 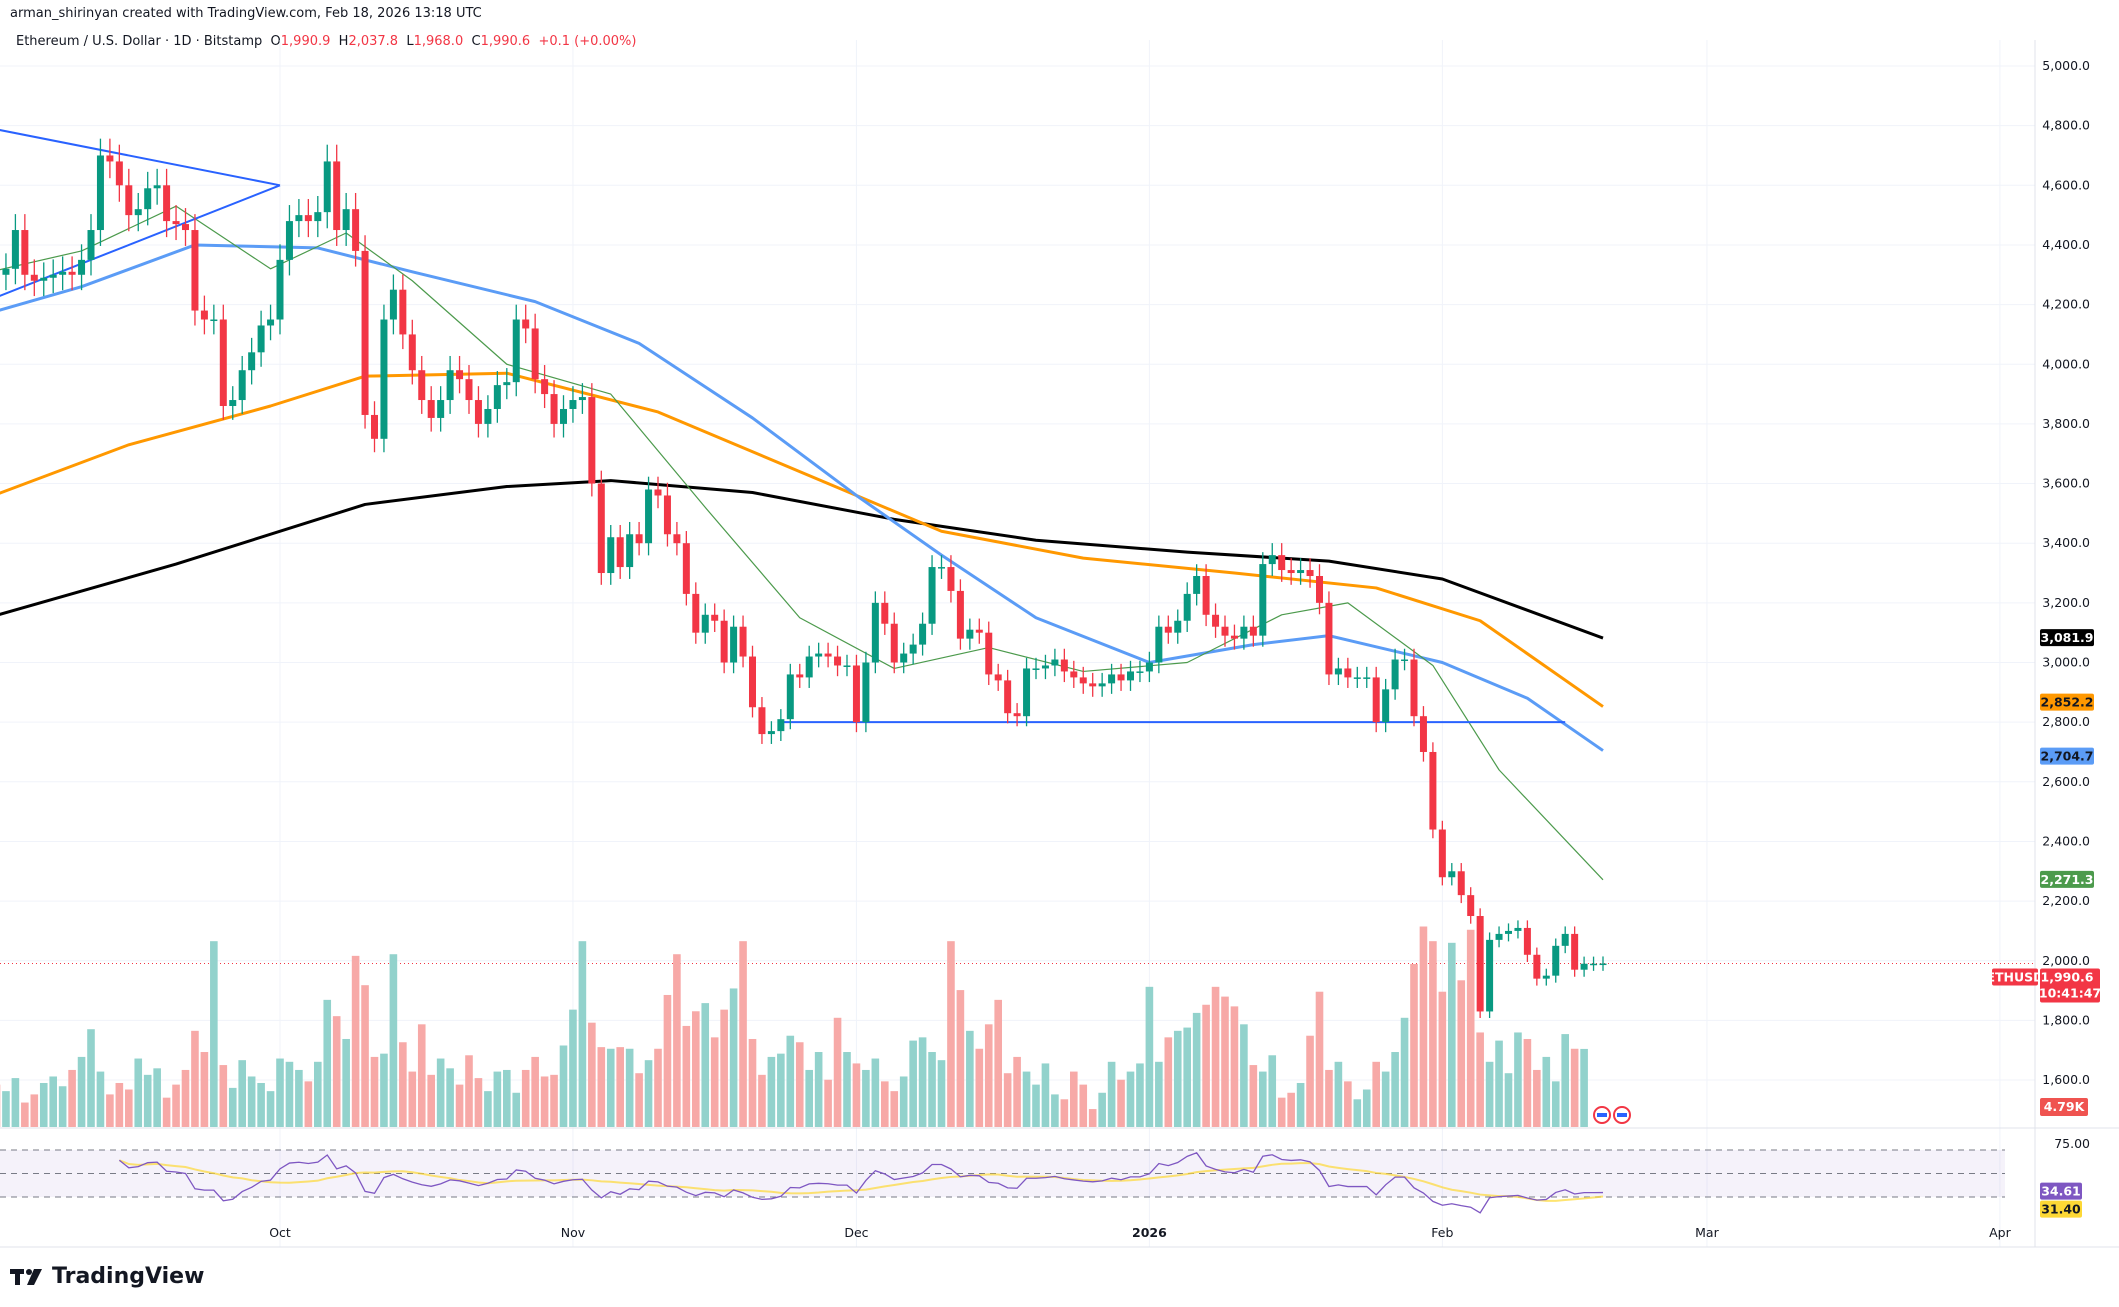 I want to click on price-tick: 3,000.0, so click(x=2066, y=662).